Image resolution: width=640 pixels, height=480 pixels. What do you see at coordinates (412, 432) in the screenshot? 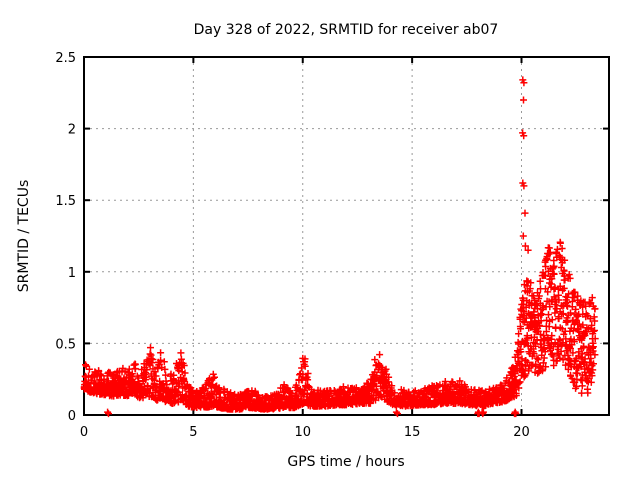
I see `x-tick-label: 15` at bounding box center [412, 432].